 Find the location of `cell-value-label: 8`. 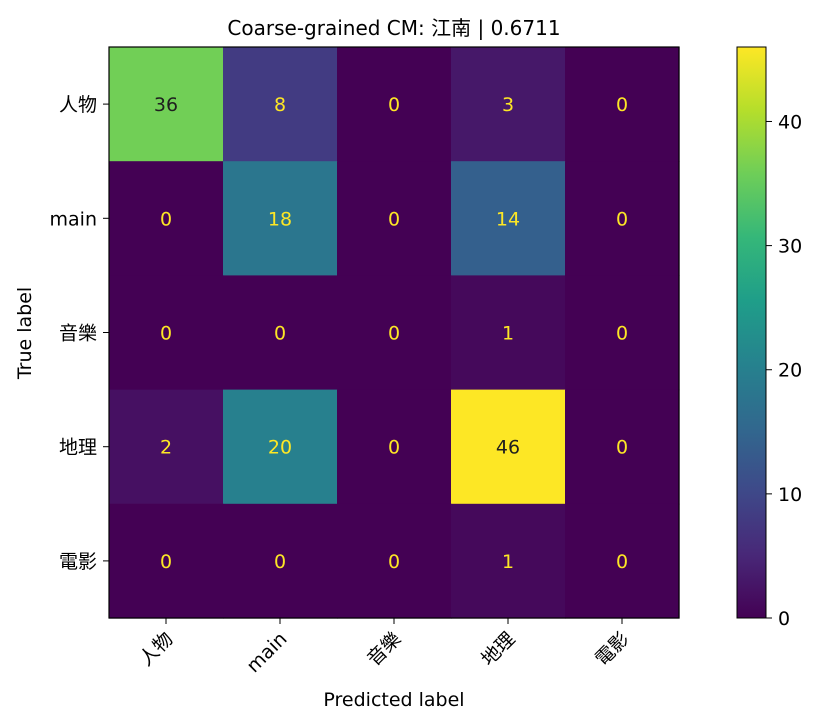

cell-value-label: 8 is located at coordinates (280, 105).